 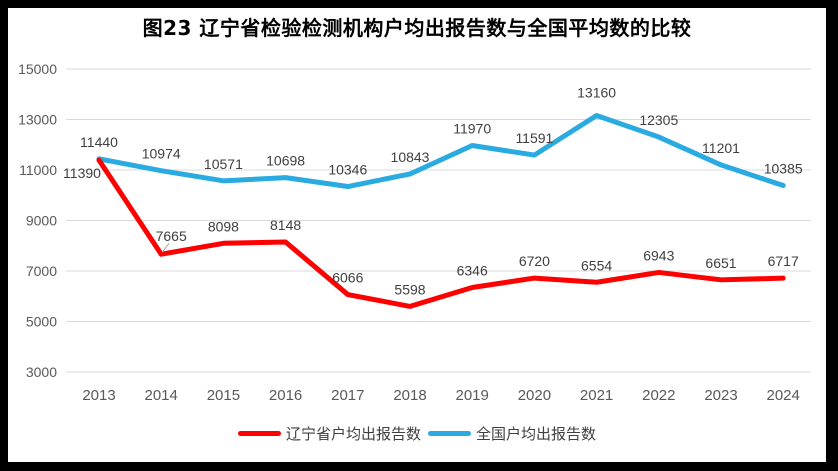 What do you see at coordinates (161, 395) in the screenshot?
I see `x-axis-label: 2014` at bounding box center [161, 395].